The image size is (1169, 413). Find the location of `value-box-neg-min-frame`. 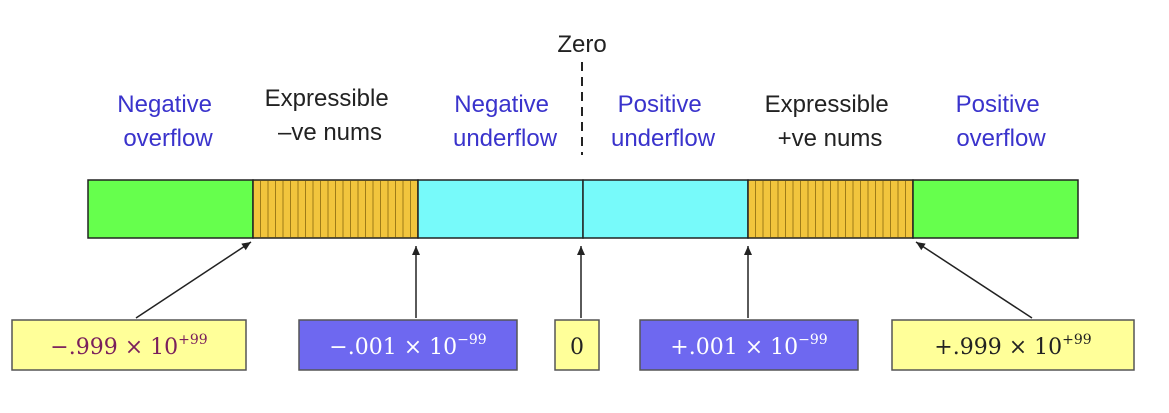

value-box-neg-min-frame is located at coordinates (408, 345).